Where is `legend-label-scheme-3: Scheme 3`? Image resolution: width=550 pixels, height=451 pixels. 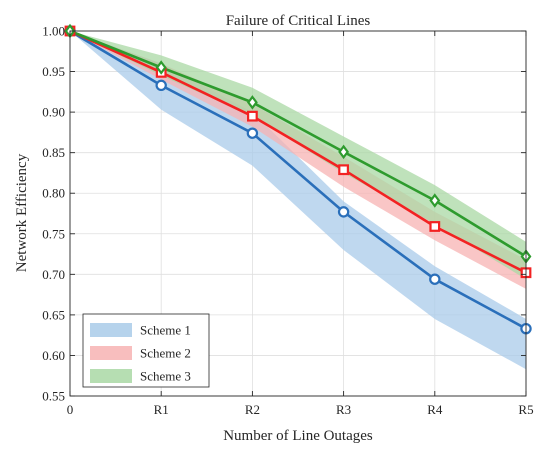
legend-label-scheme-3: Scheme 3 is located at coordinates (165, 376).